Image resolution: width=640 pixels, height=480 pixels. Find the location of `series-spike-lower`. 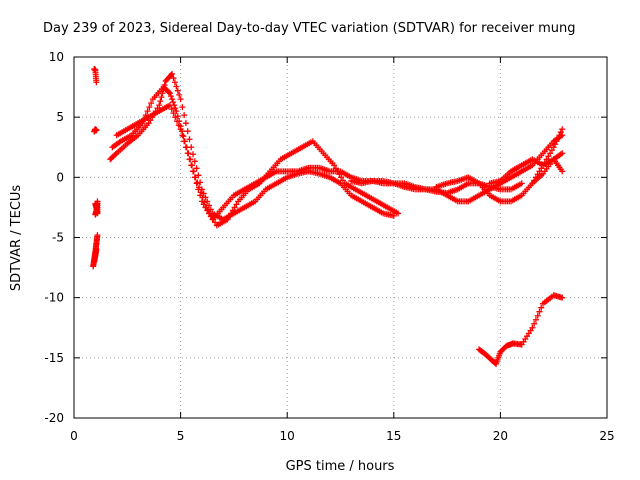

series-spike-lower is located at coordinates (95, 251).